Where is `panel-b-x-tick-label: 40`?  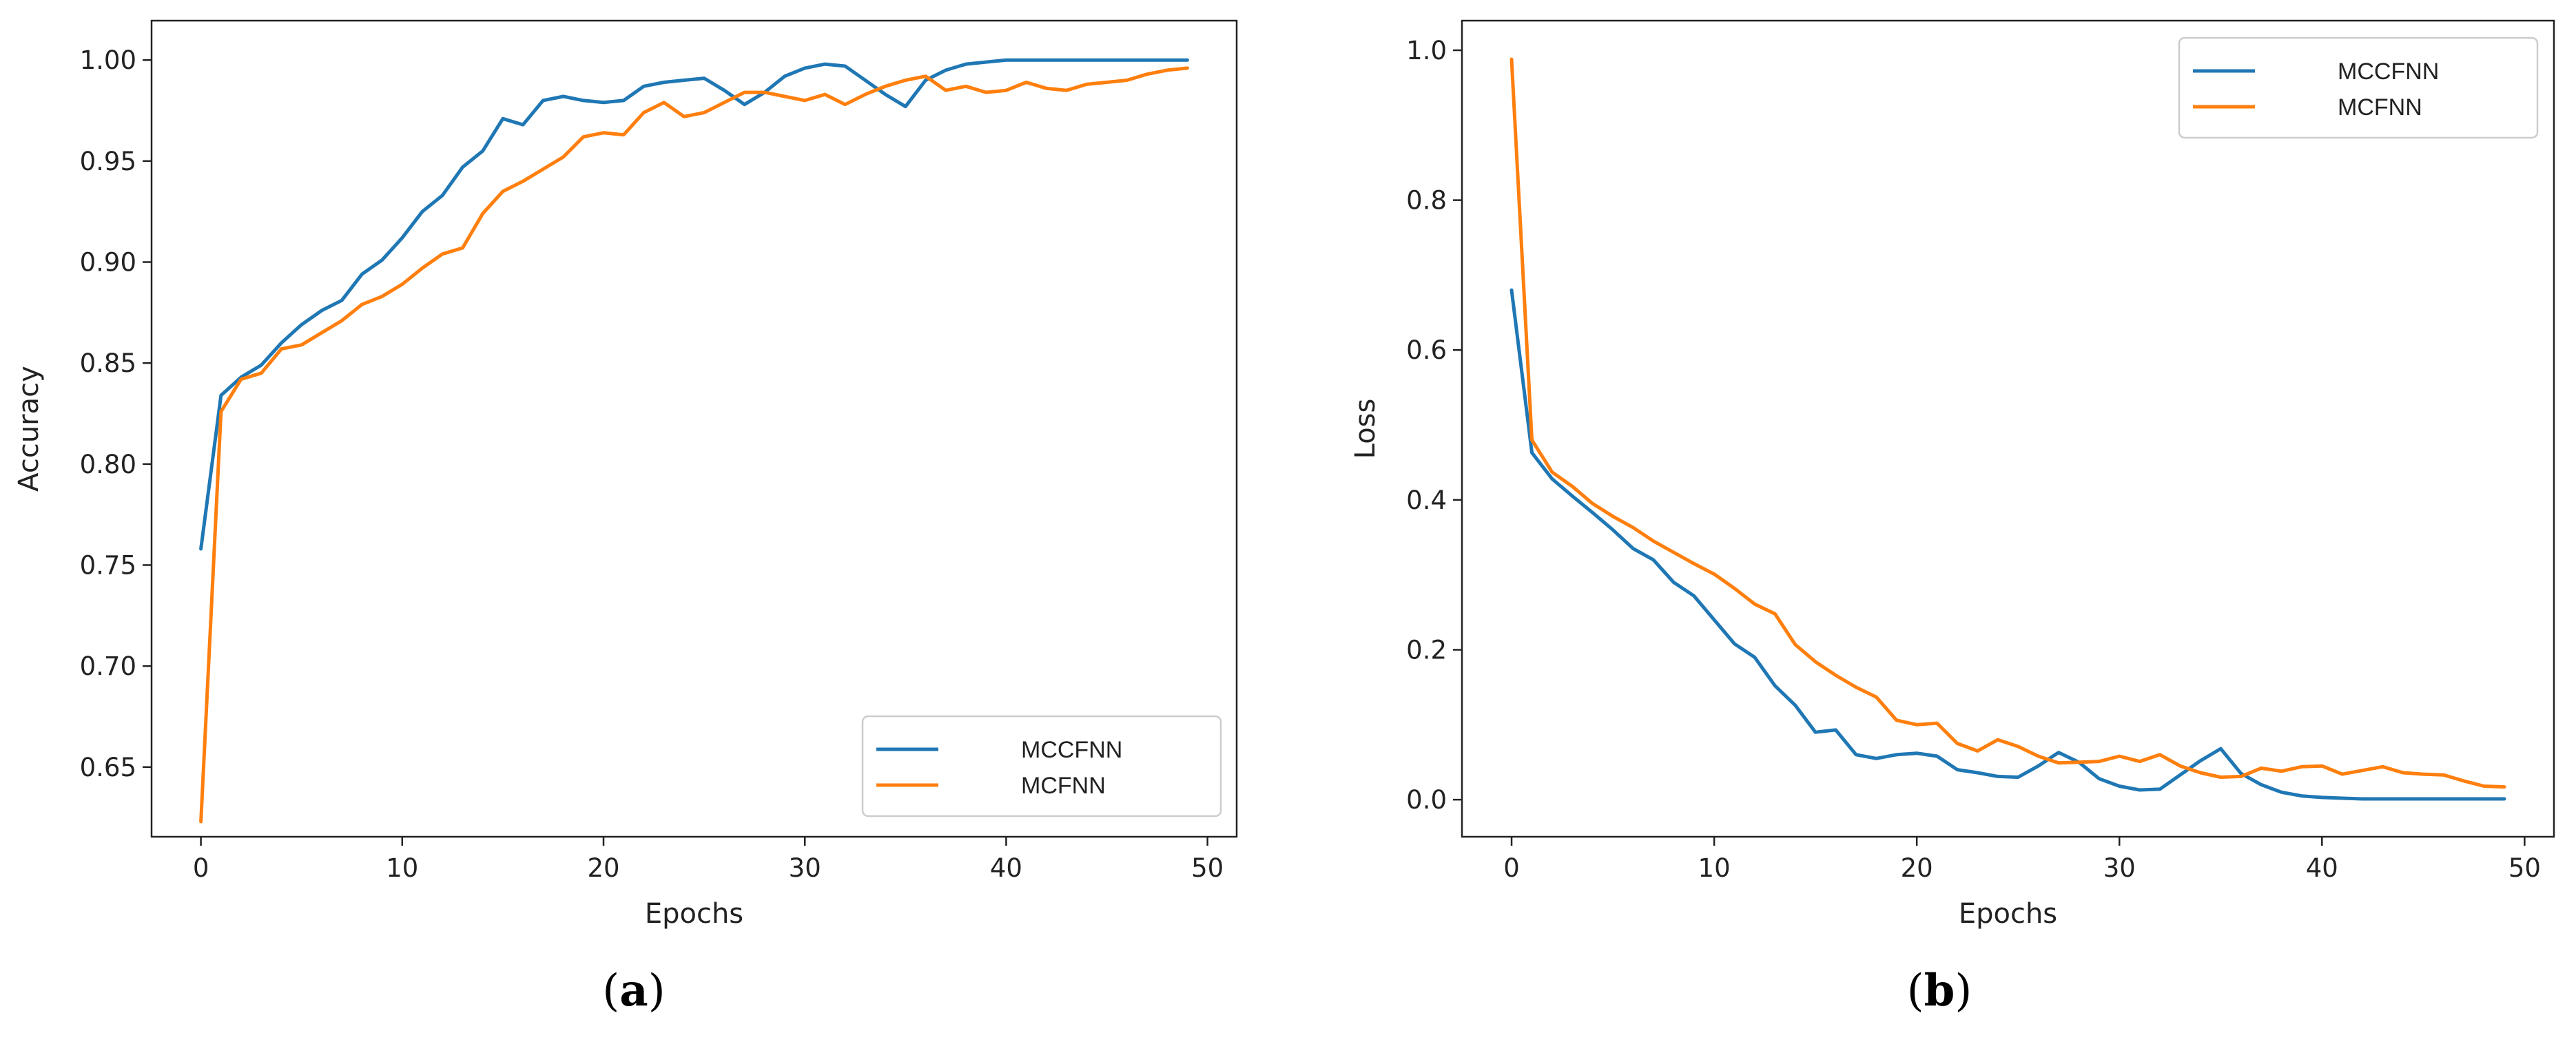
panel-b-x-tick-label: 40 is located at coordinates (2322, 868).